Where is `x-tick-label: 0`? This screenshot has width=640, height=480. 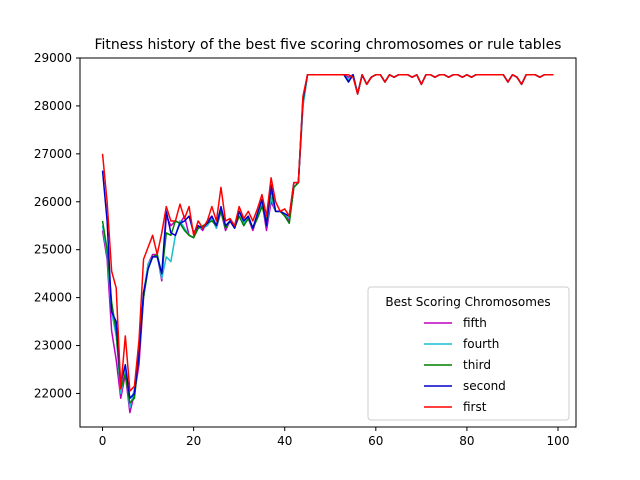
x-tick-label: 0 is located at coordinates (103, 441).